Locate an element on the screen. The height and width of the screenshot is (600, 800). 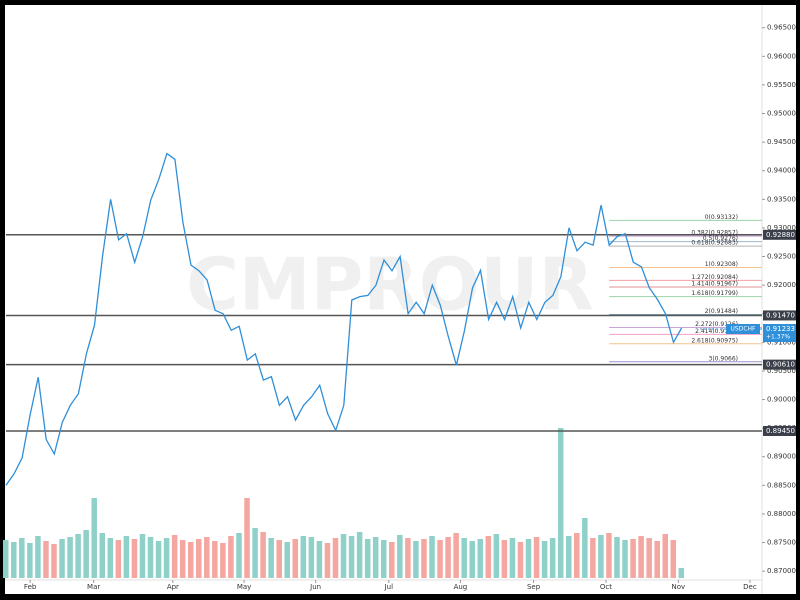
y-tick-label: 0.91000 is located at coordinates (781, 342).